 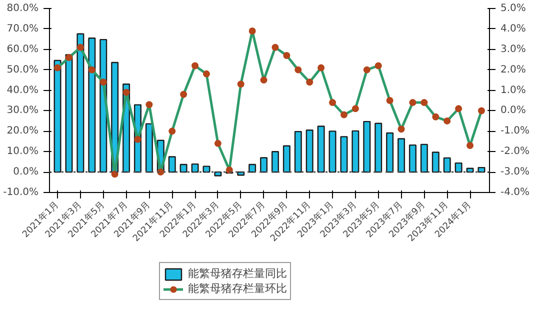 What do you see at coordinates (22, 131) in the screenshot?
I see `y-tick-label: 20.0%` at bounding box center [22, 131].